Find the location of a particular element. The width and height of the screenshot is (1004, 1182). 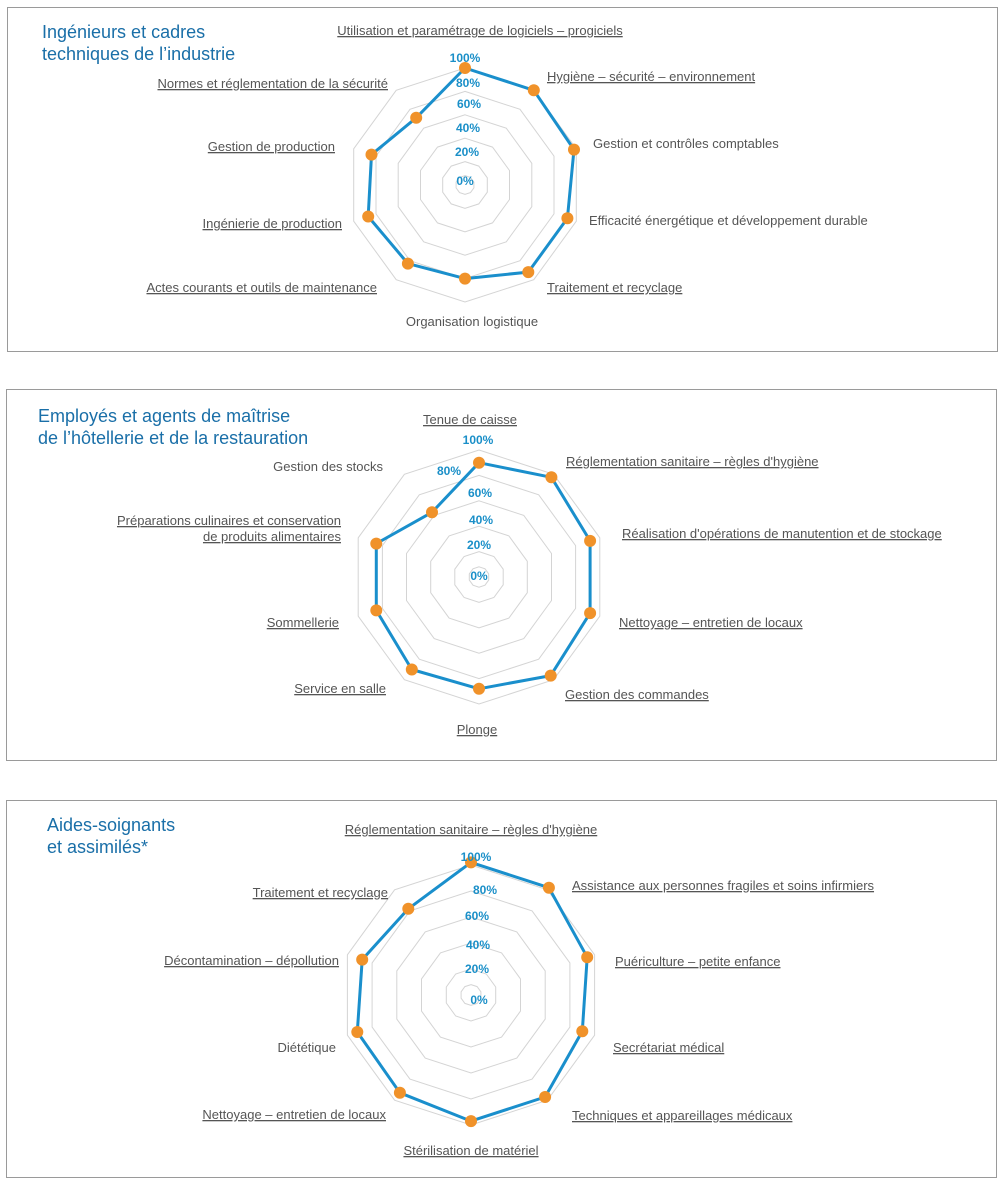

axis-label: Gestion et contrôles comptables is located at coordinates (686, 143).